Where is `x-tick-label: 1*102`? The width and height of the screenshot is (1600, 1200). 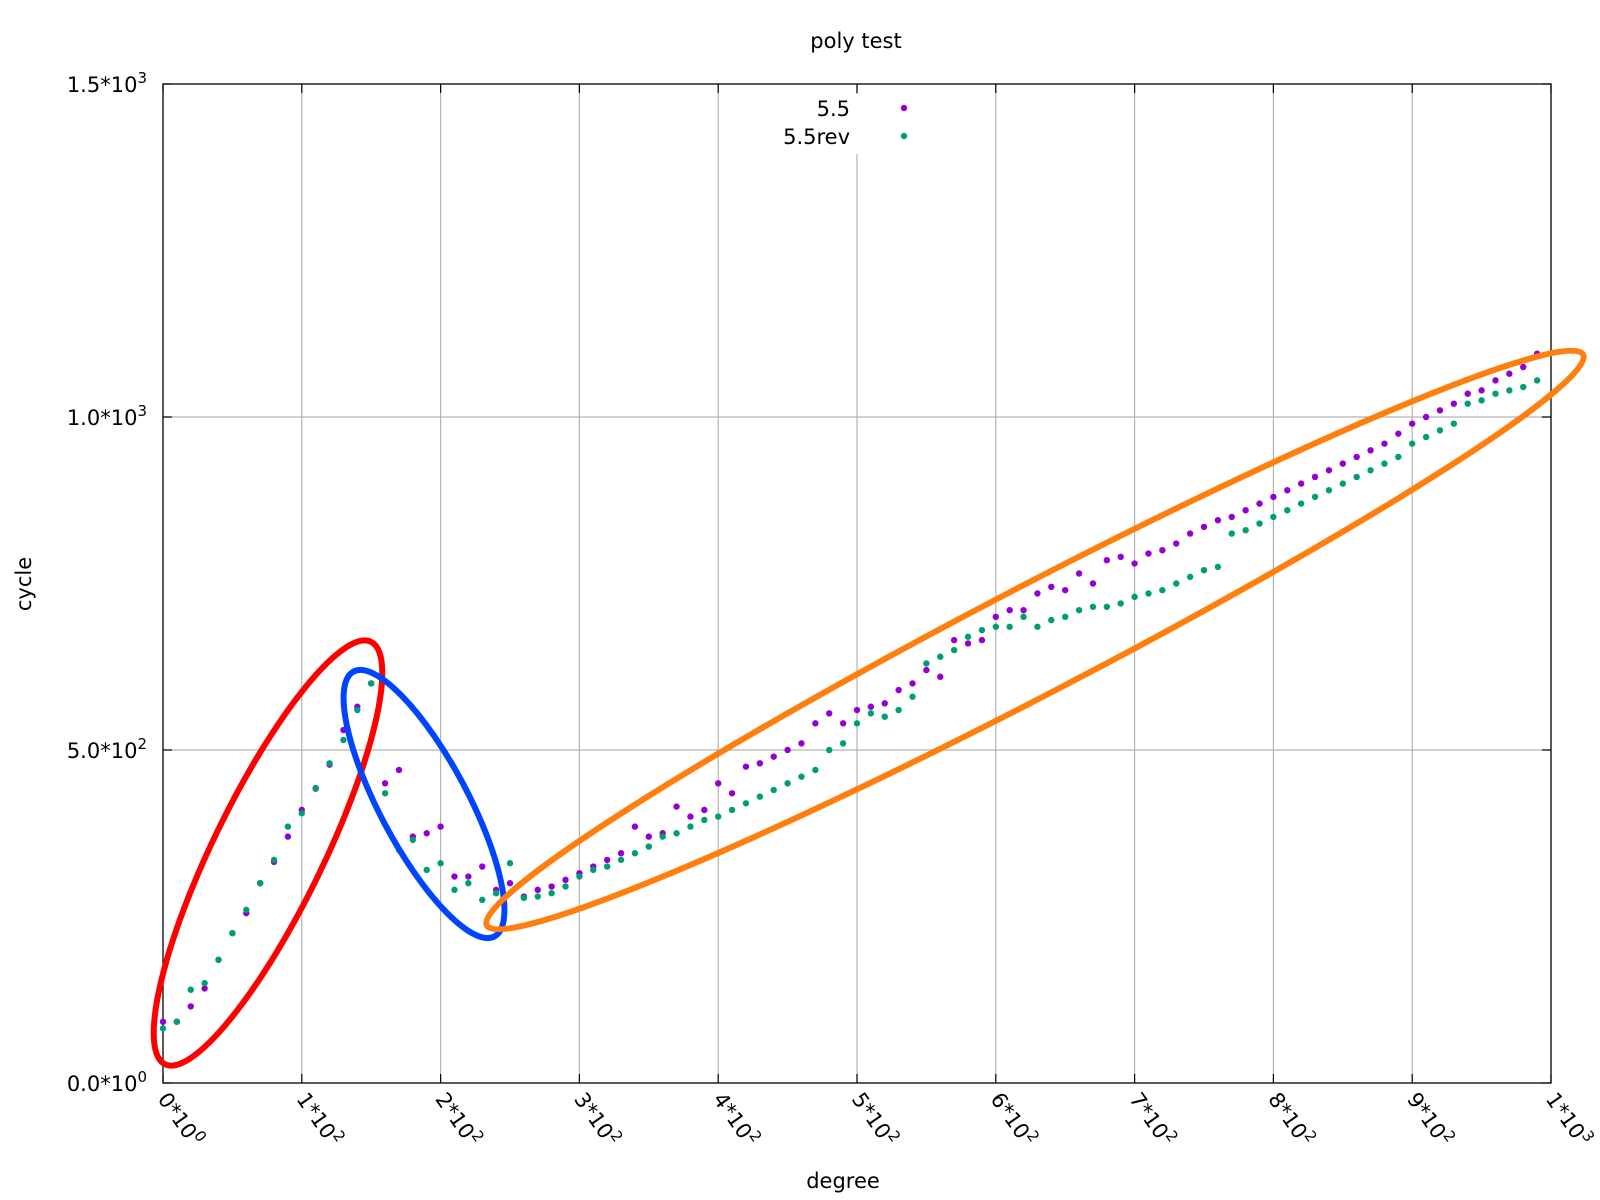
x-tick-label: 1*102 is located at coordinates (320, 1118).